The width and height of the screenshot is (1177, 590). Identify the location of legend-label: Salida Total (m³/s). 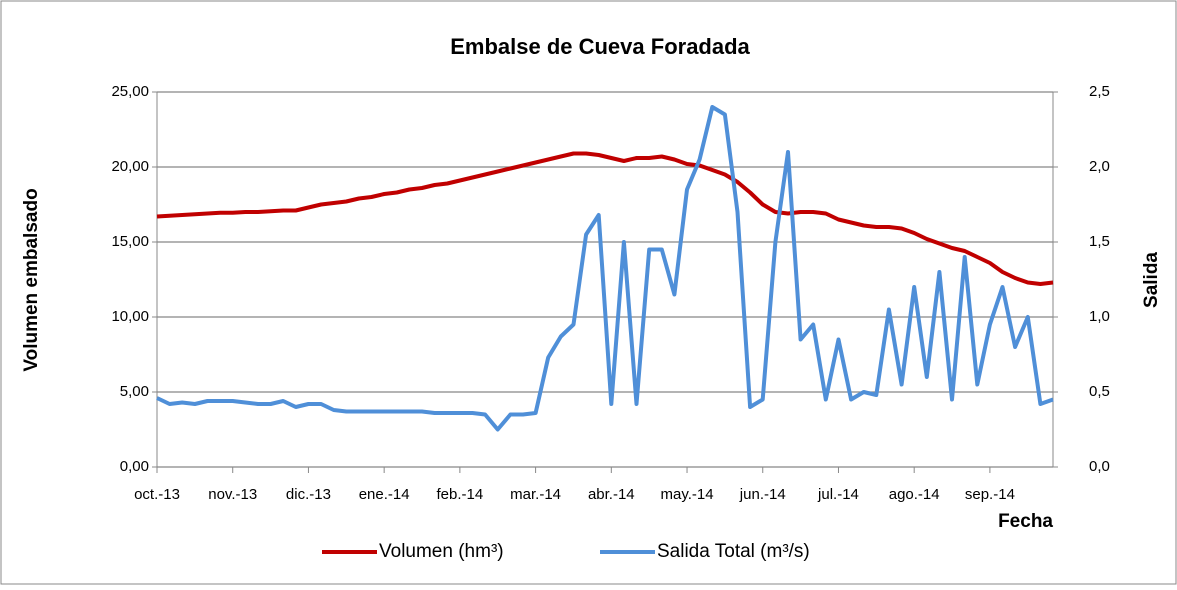
(733, 551).